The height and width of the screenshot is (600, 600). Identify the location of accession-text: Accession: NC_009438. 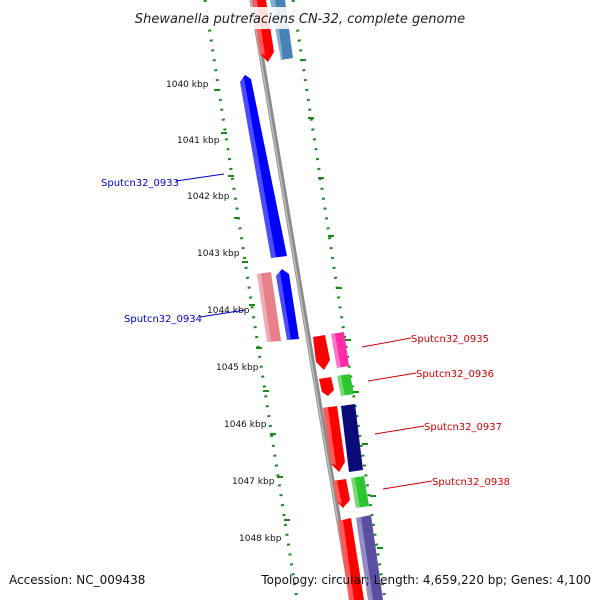
(77, 580).